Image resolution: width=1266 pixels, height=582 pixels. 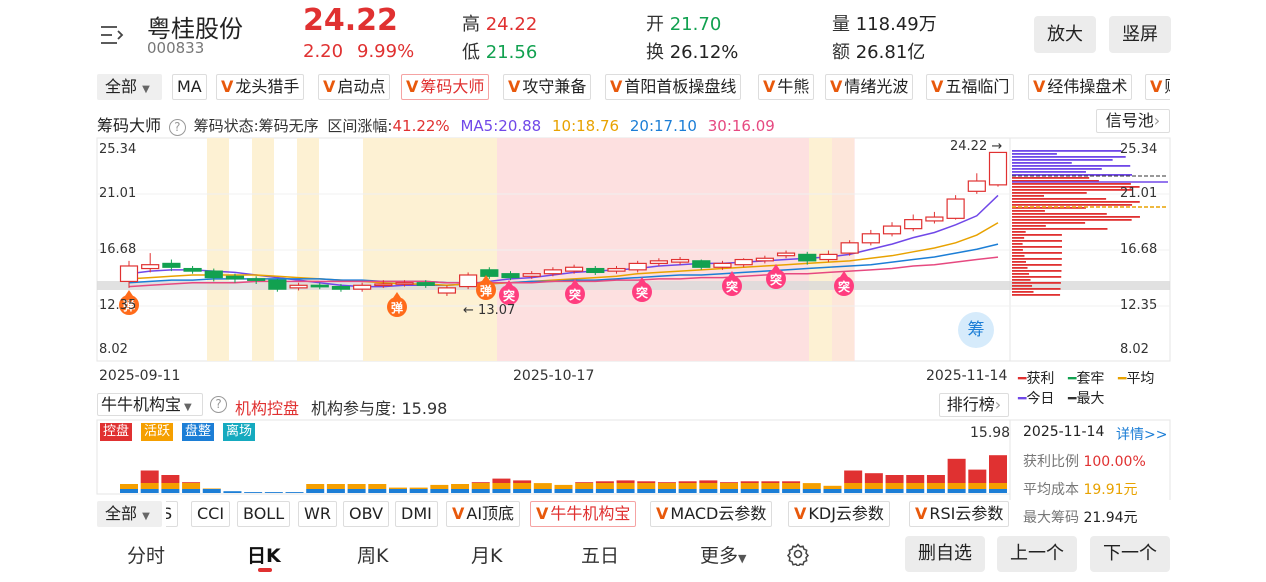 I want to click on itab-kdj: V KDJ云参数, so click(x=839, y=514).